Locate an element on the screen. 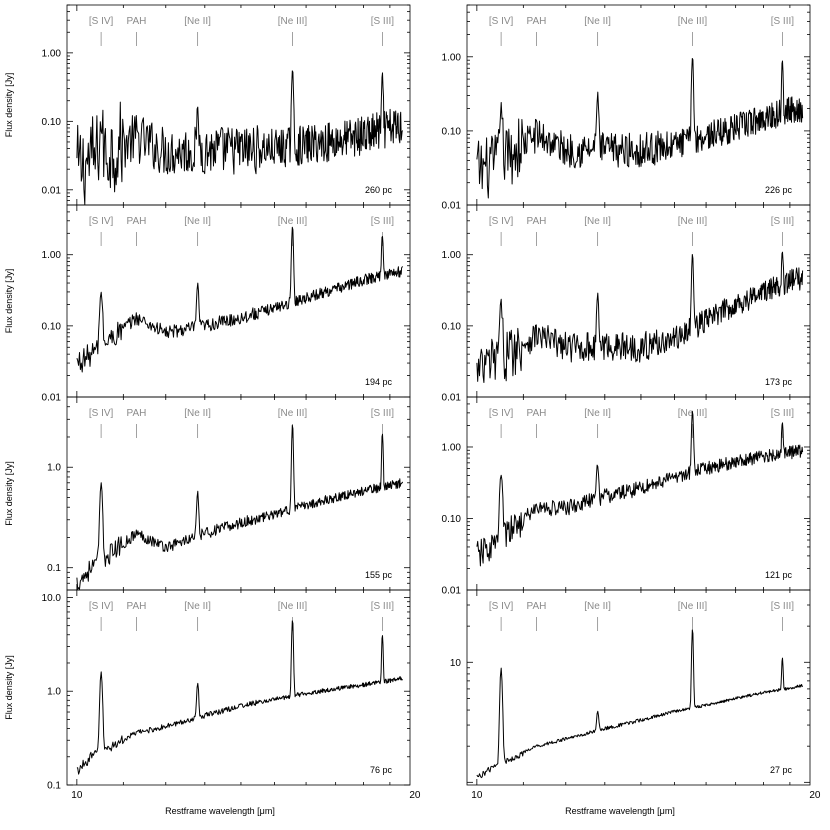 This screenshot has width=830, height=830. distance-annotation: 121 pc is located at coordinates (779, 575).